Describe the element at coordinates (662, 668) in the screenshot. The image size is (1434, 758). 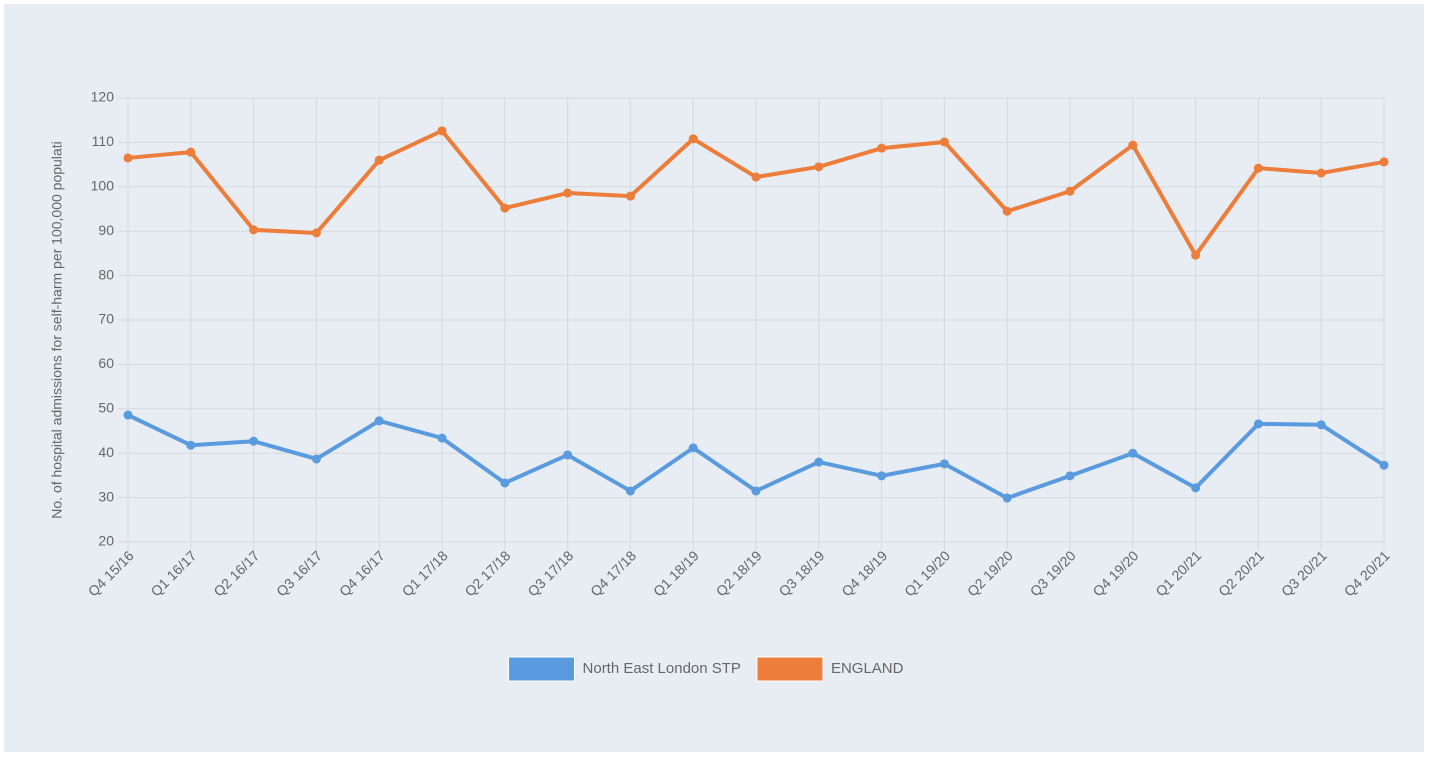
I see `legend-label: North East London STP` at that location.